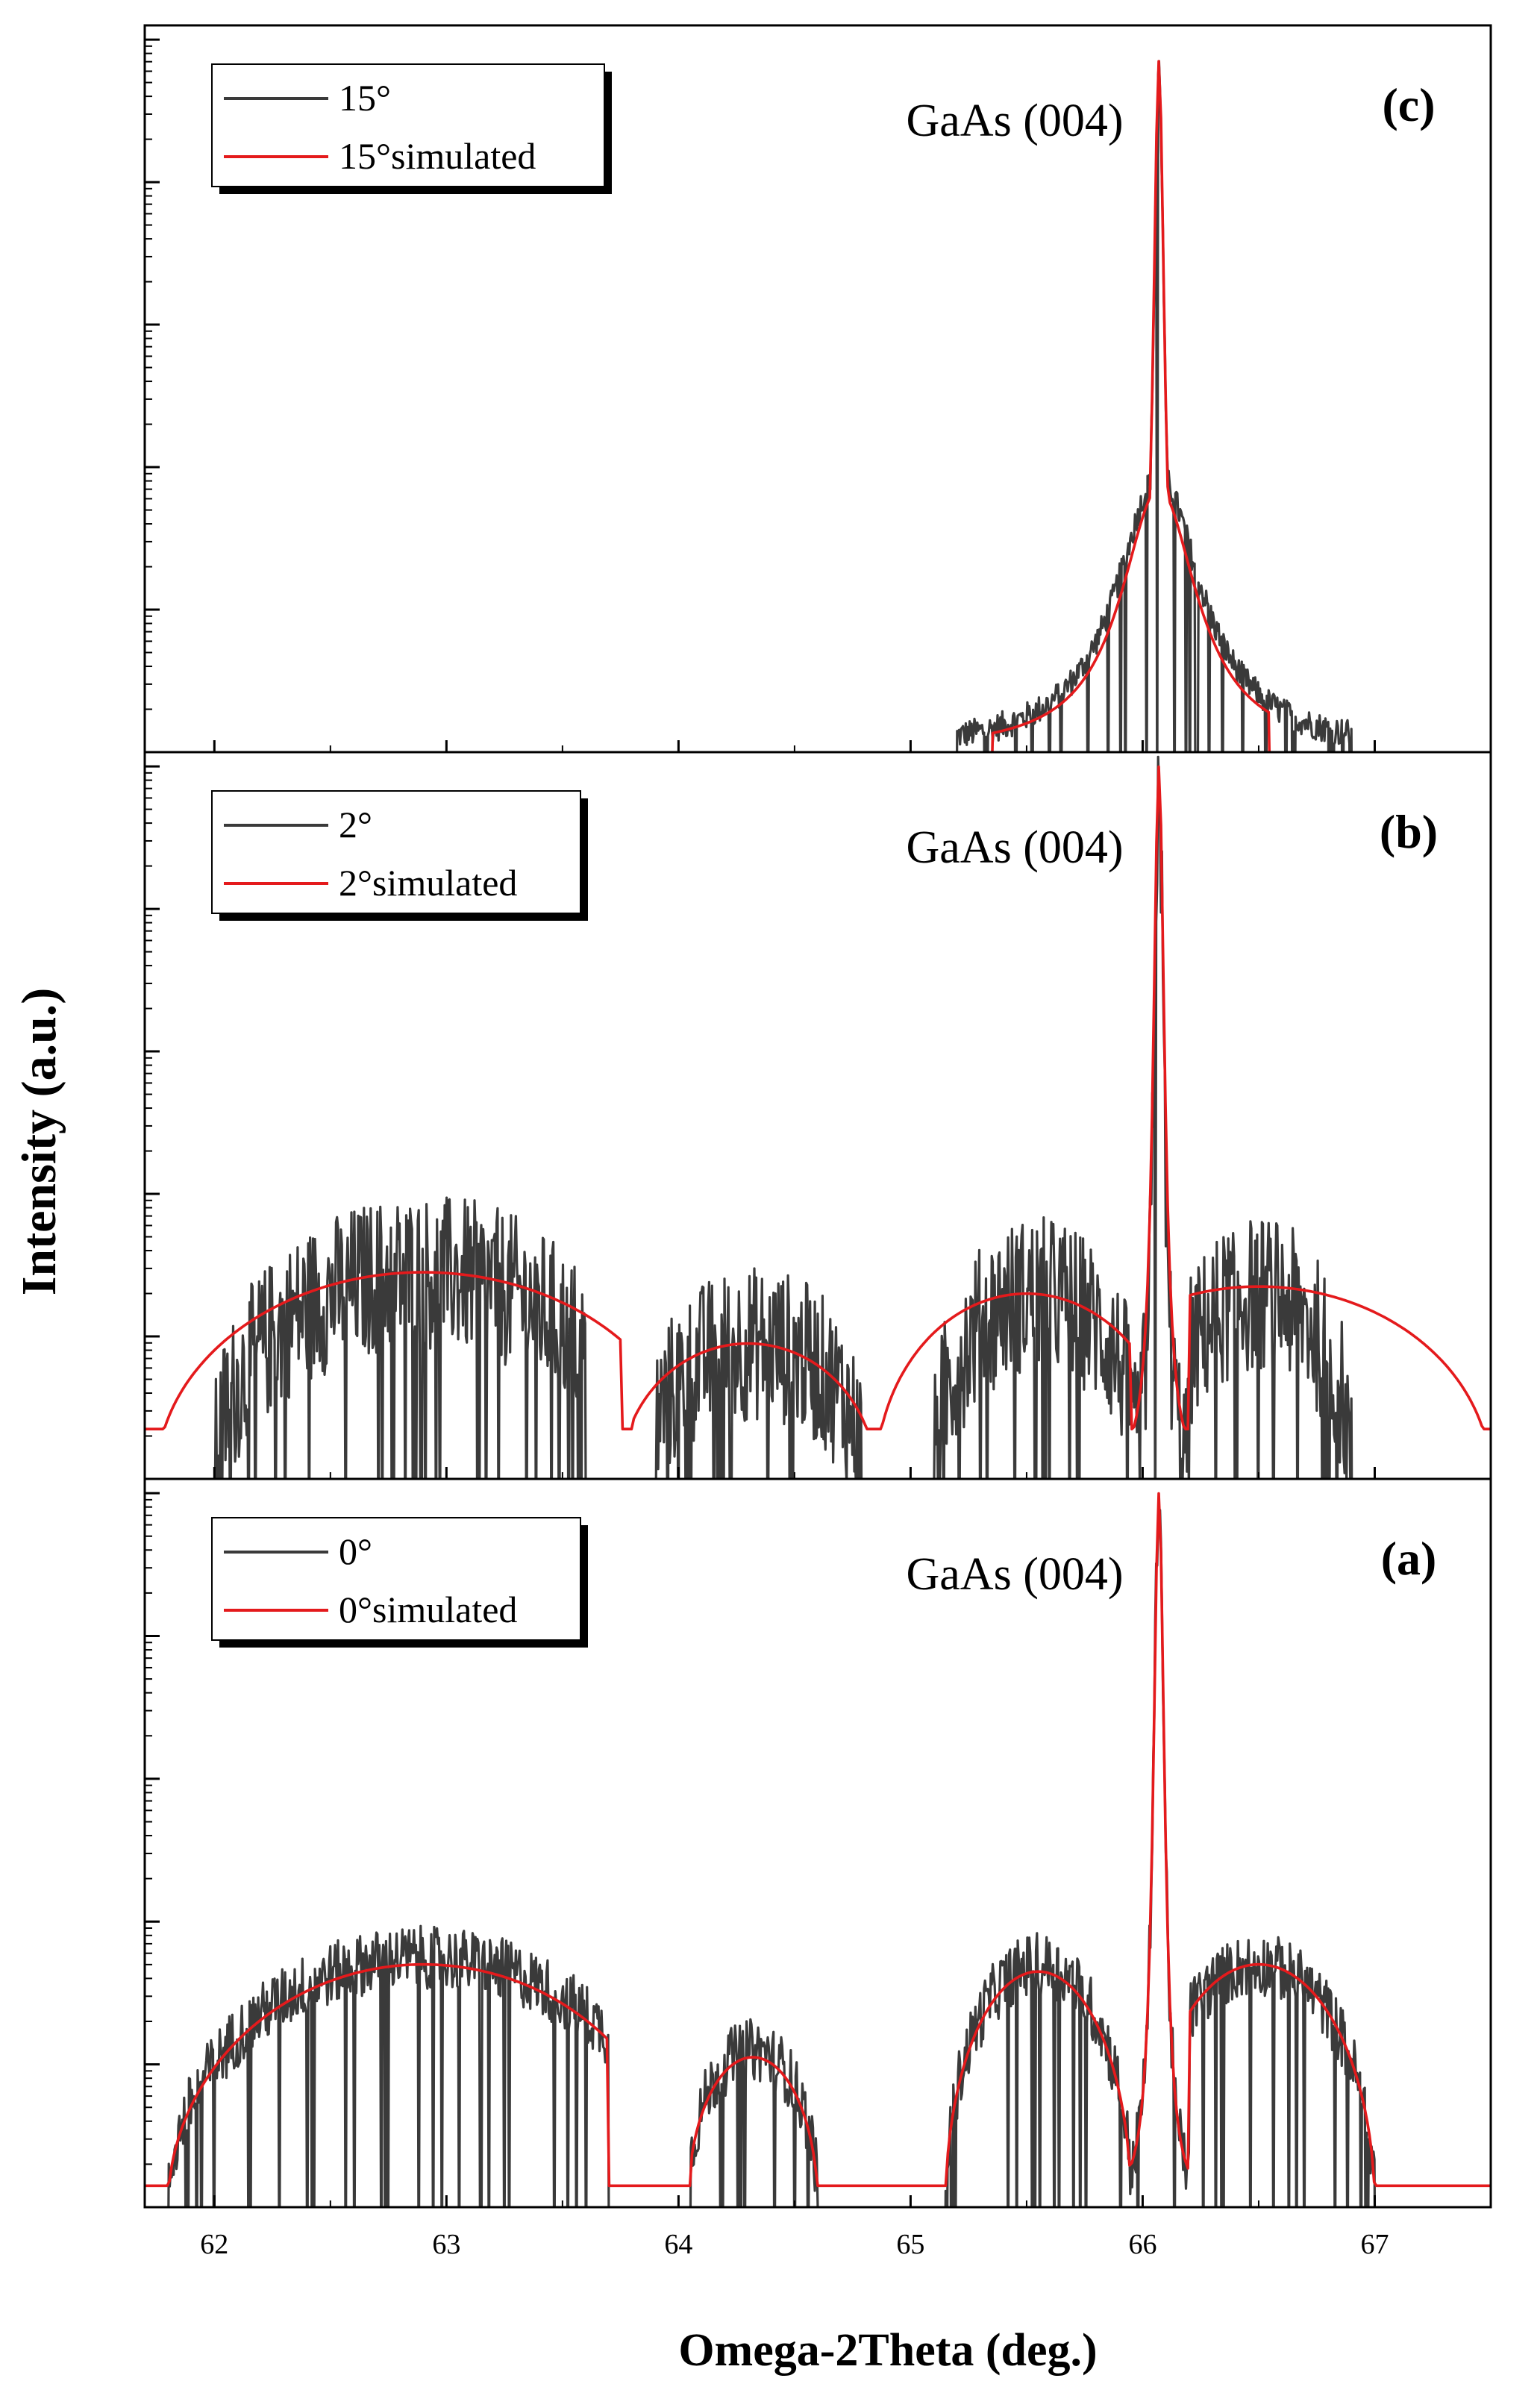  What do you see at coordinates (1374, 2244) in the screenshot?
I see `x-tick-label: 67` at bounding box center [1374, 2244].